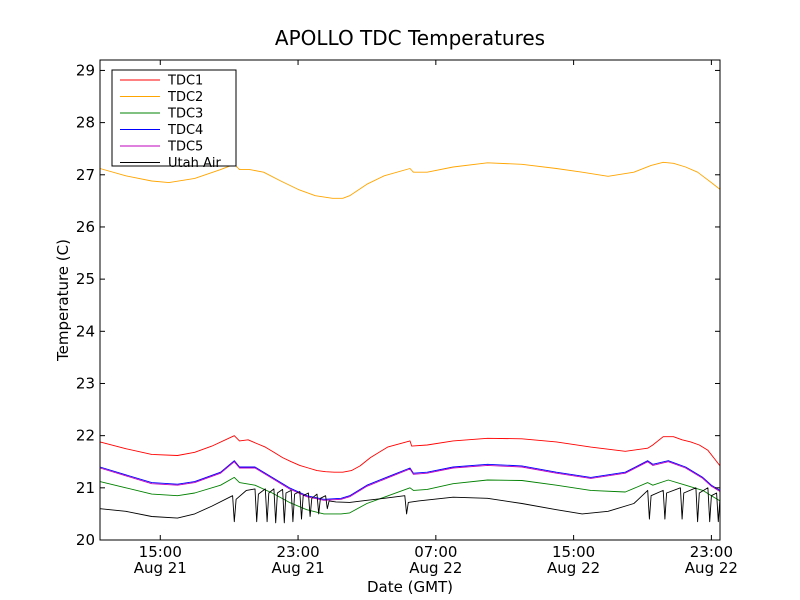  What do you see at coordinates (85, 540) in the screenshot?
I see `y-tick-label: 20` at bounding box center [85, 540].